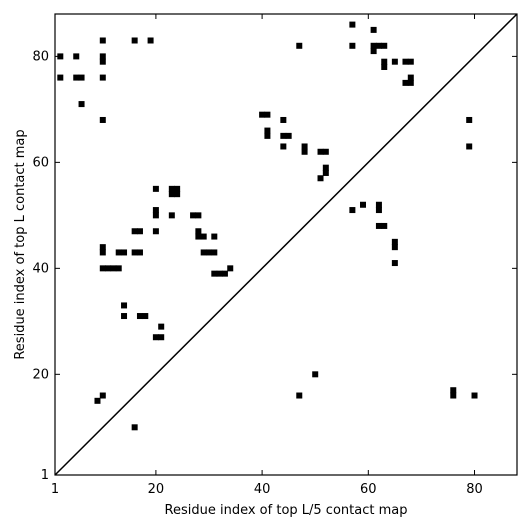 Image resolution: width=531 pixels, height=531 pixels. Describe the element at coordinates (262, 489) in the screenshot. I see `x-tick-label: 40` at that location.